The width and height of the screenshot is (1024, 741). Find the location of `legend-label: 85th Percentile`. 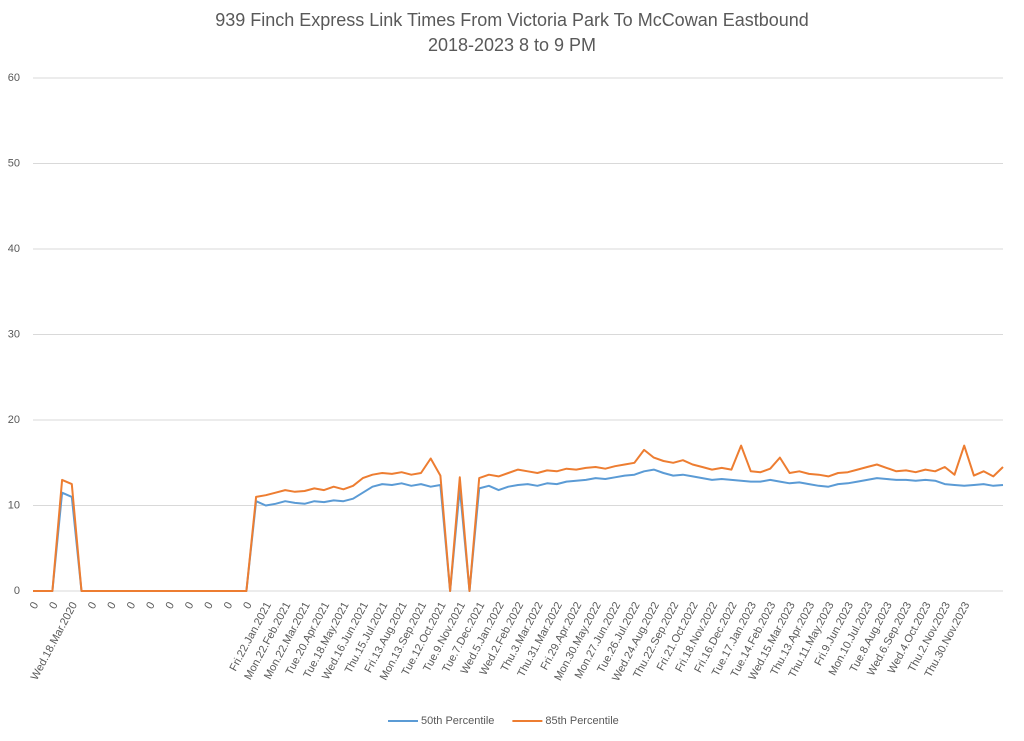

legend-label: 85th Percentile is located at coordinates (581, 721).